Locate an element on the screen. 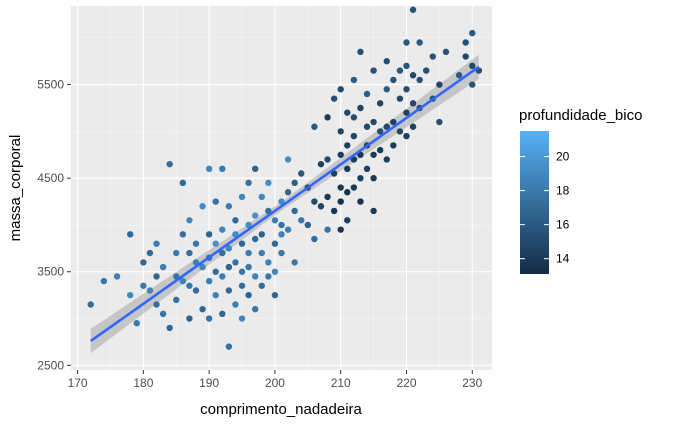 Image resolution: width=686 pixels, height=424 pixels. legend-ticks: 14 16 18 20 is located at coordinates (545, 208).